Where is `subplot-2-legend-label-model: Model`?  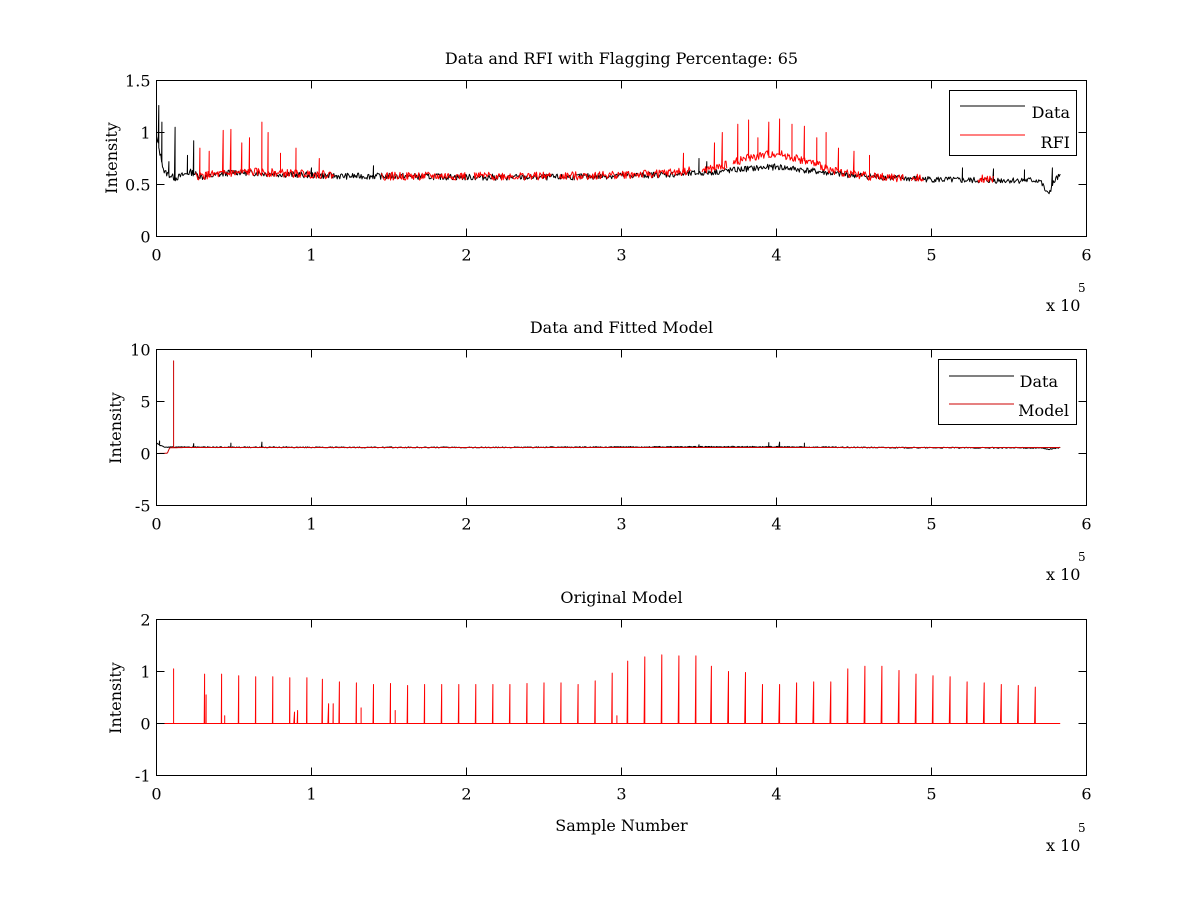 subplot-2-legend-label-model: Model is located at coordinates (1043, 410).